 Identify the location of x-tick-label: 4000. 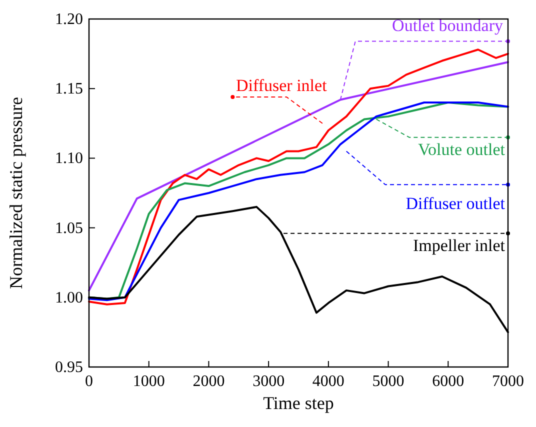
(328, 381).